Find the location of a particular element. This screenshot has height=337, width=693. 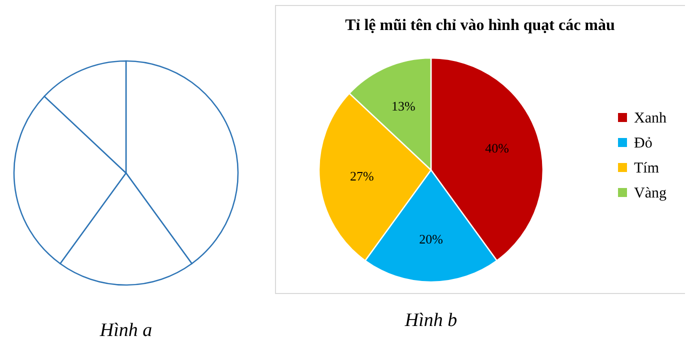

legend-label: Vàng is located at coordinates (650, 194).